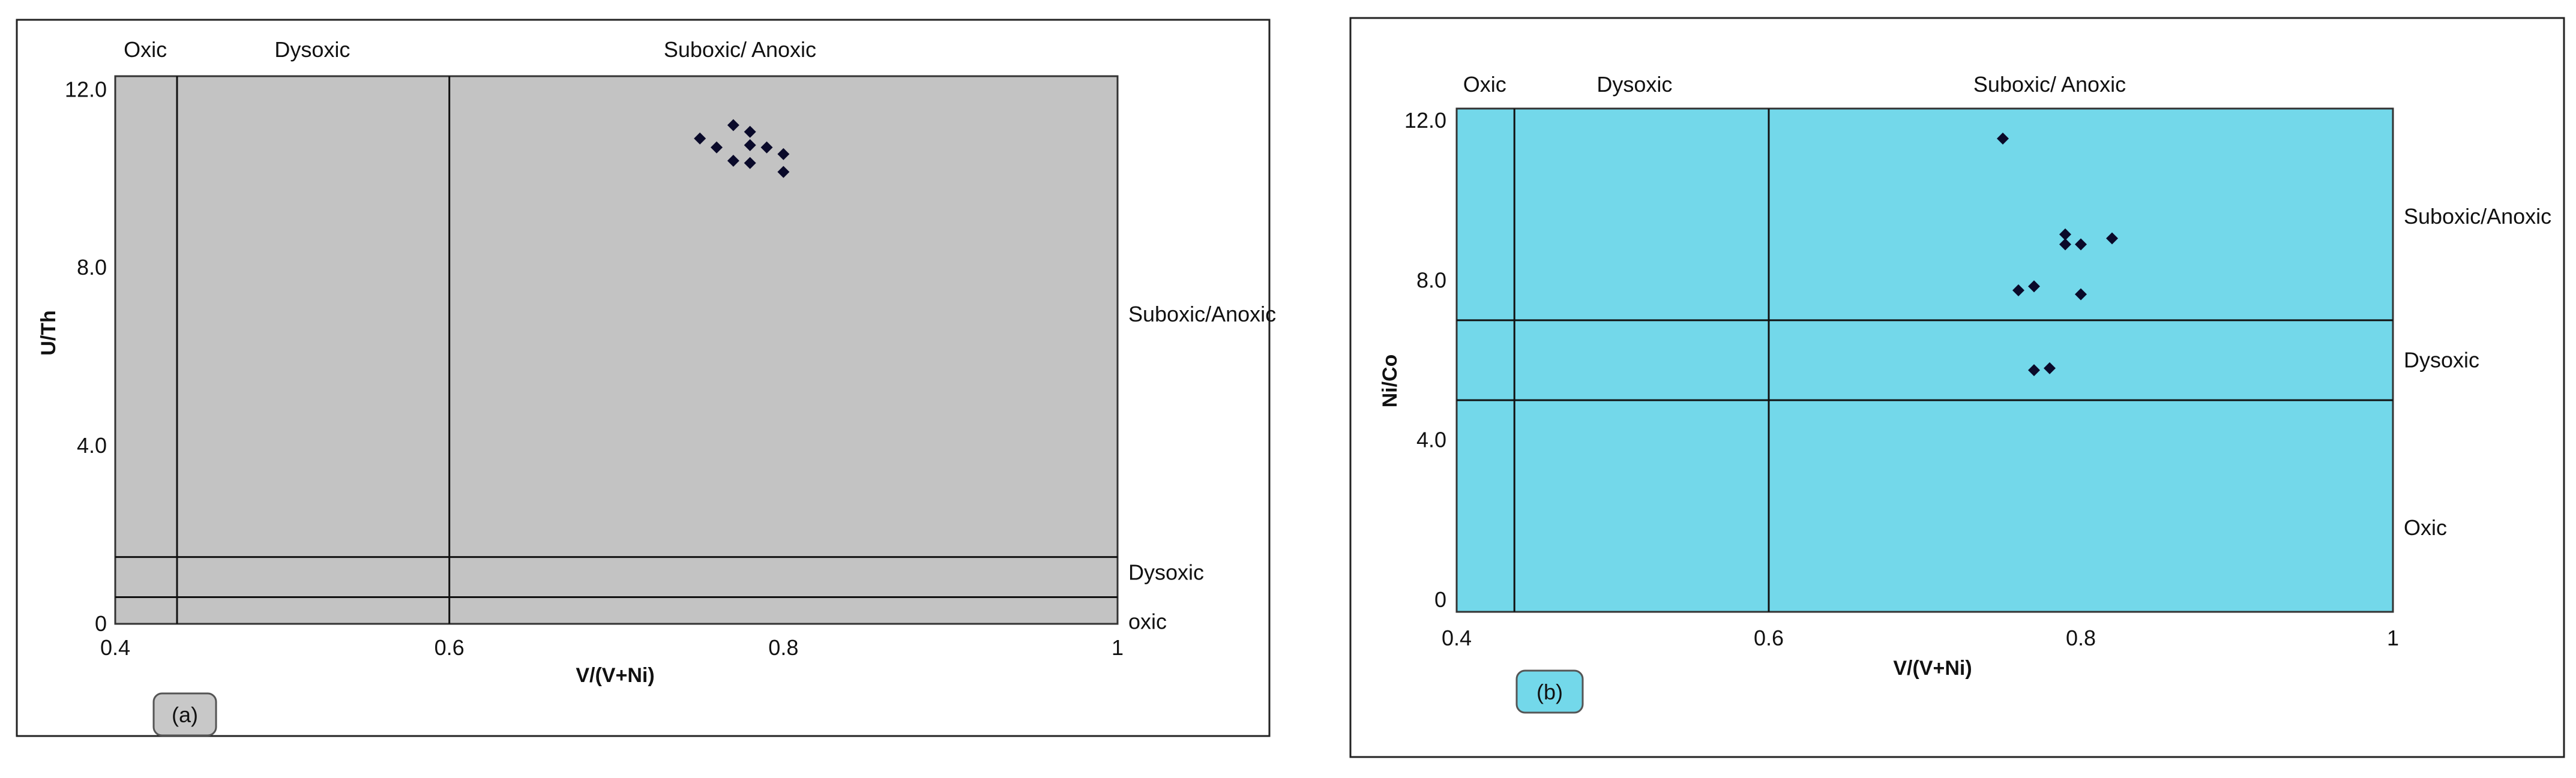 This screenshot has height=778, width=2576. I want to click on y-axis-label: U/Th, so click(48, 333).